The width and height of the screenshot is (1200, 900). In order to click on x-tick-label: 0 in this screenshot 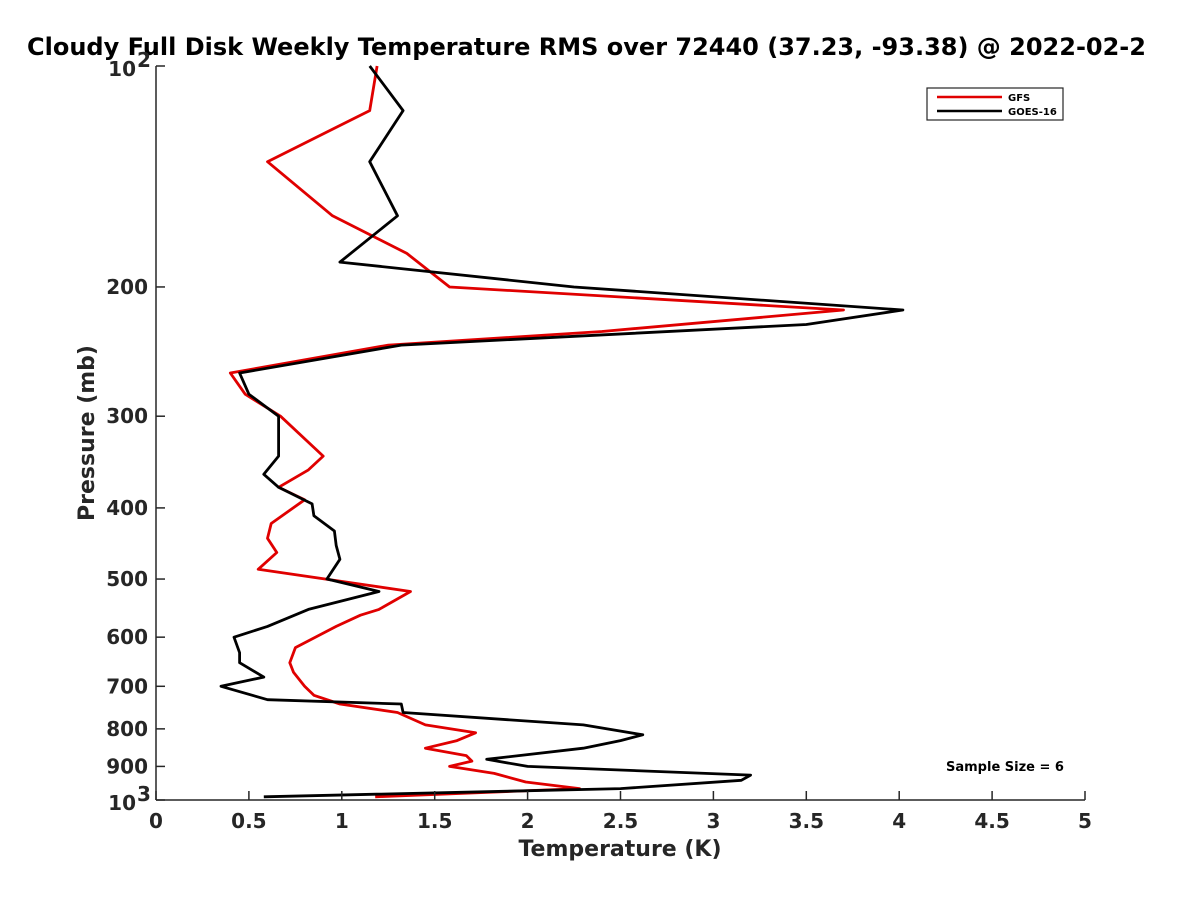, I will do `click(156, 821)`.